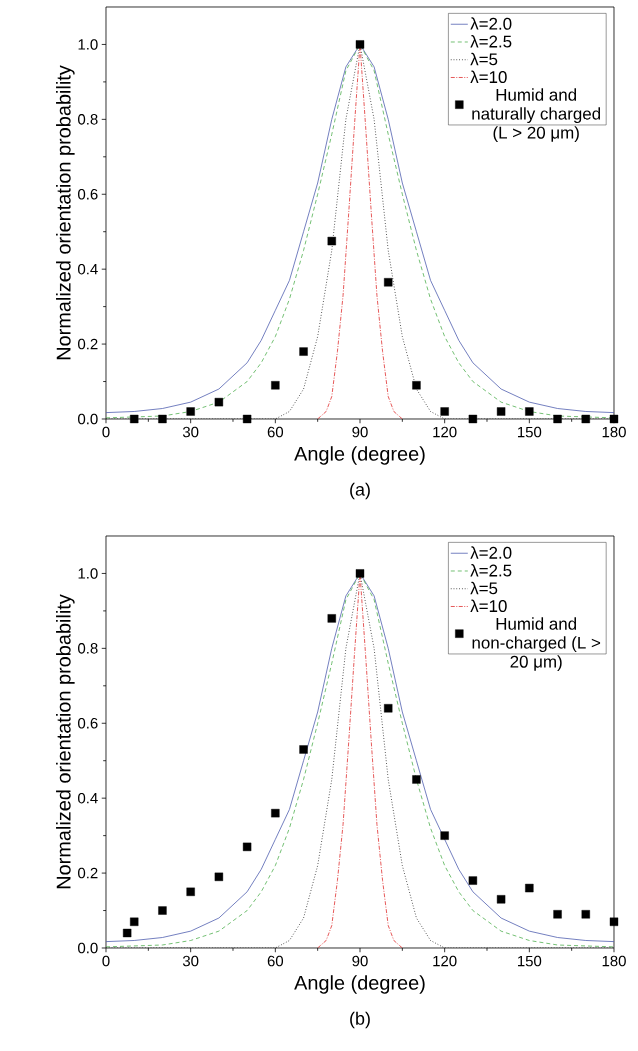 The image size is (638, 1051). What do you see at coordinates (536, 115) in the screenshot?
I see `legend-label: Humid and naturally charged (L > 20 μm)` at bounding box center [536, 115].